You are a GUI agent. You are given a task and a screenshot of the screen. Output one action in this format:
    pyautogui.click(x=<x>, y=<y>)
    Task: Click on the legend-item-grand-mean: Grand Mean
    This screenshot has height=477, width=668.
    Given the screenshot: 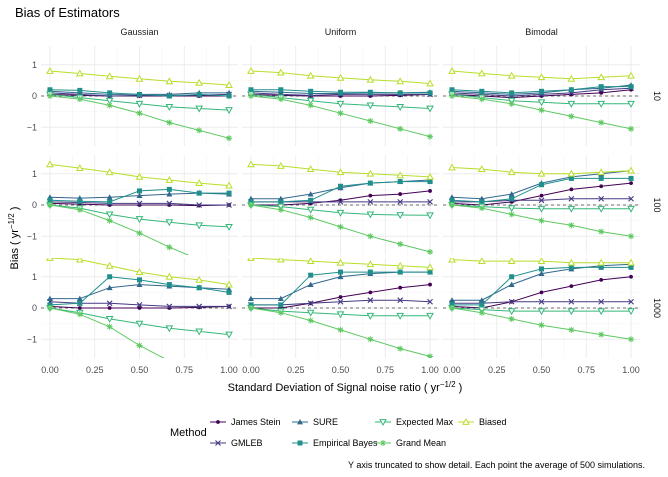 What is the action you would take?
    pyautogui.click(x=410, y=443)
    